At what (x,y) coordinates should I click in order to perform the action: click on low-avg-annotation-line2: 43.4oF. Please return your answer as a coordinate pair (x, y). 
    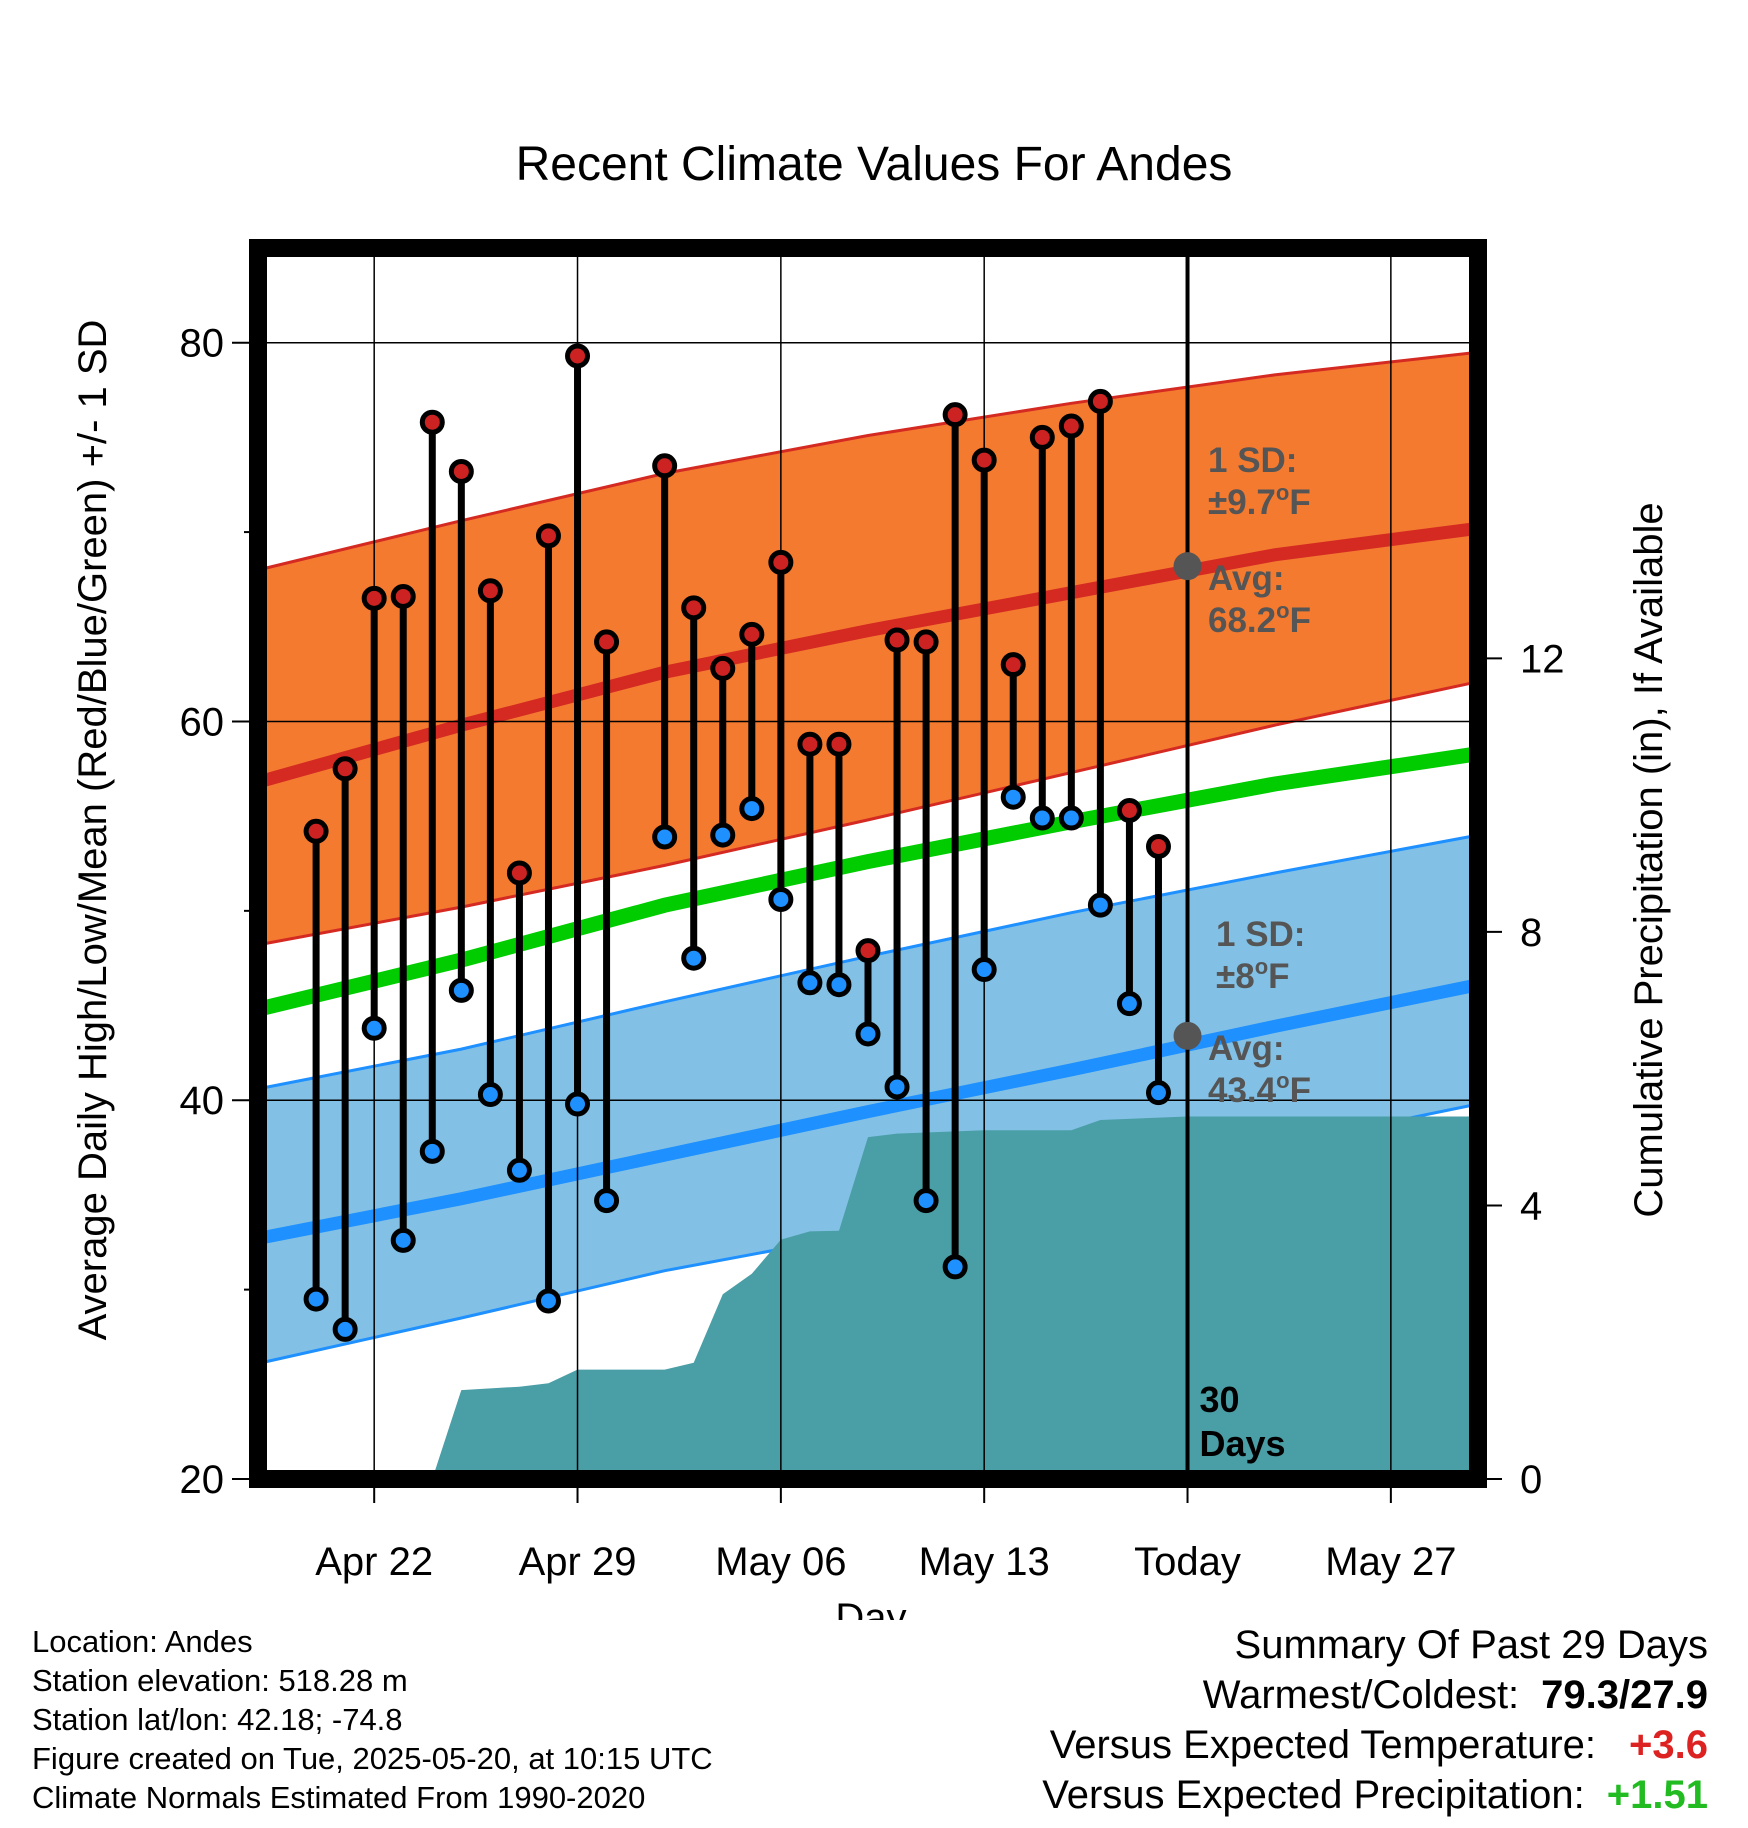
    Looking at the image, I should click on (1259, 1089).